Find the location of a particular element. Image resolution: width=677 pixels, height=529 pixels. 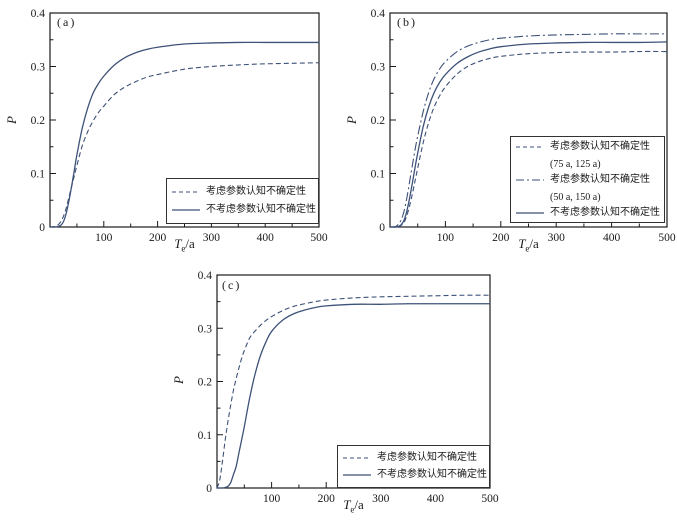

legend-item-sublabel: (50 a, 150 a) is located at coordinates (575, 197).